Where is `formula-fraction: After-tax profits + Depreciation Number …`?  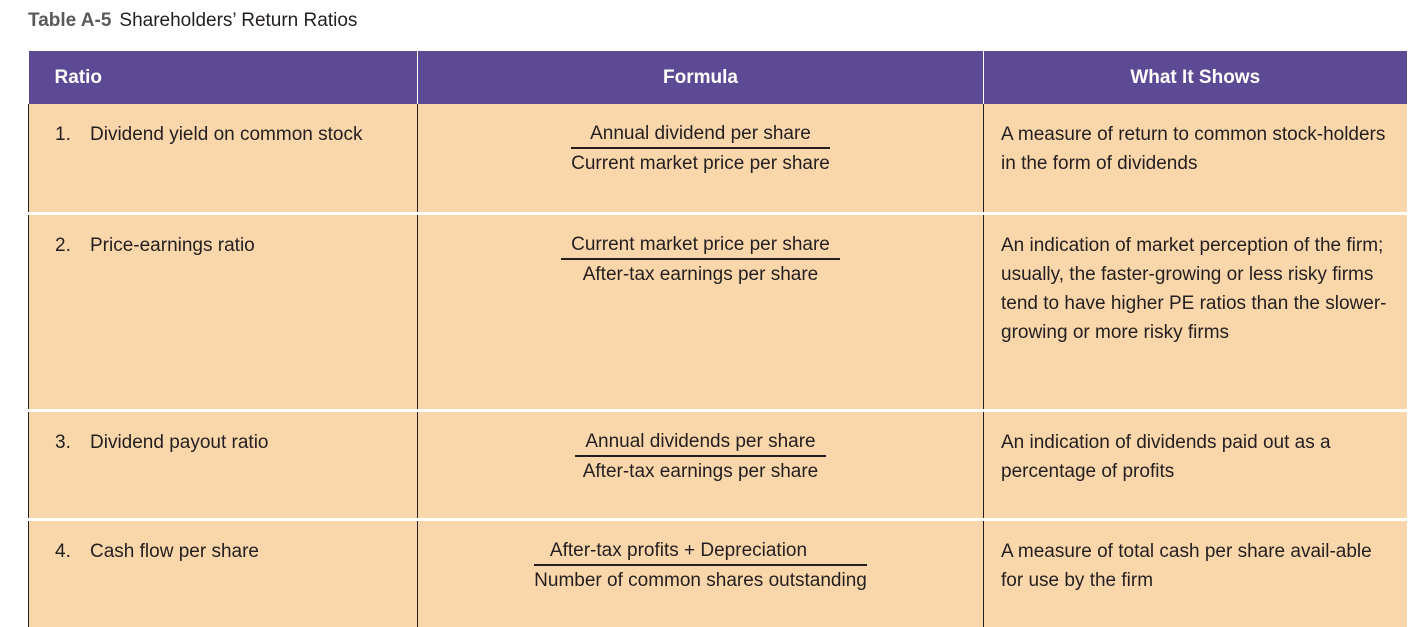 formula-fraction: After-tax profits + Depreciation Number … is located at coordinates (700, 566).